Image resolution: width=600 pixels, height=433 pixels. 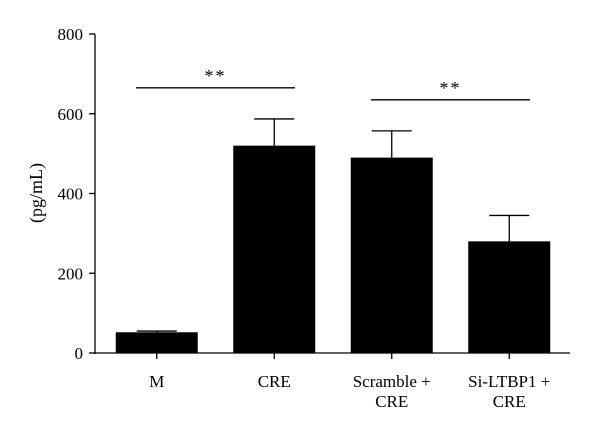 I want to click on category-label: M, so click(x=156, y=381).